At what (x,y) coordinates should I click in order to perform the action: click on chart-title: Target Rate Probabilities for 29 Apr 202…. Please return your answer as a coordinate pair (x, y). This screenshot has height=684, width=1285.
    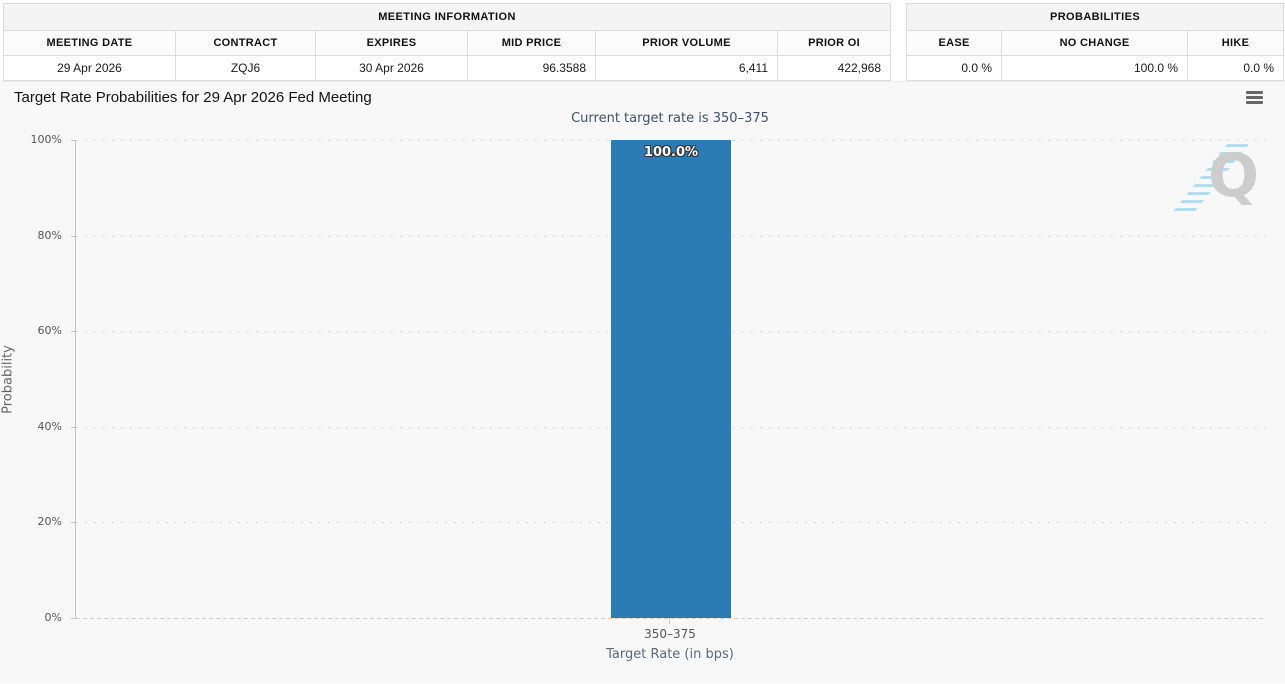
    Looking at the image, I should click on (193, 97).